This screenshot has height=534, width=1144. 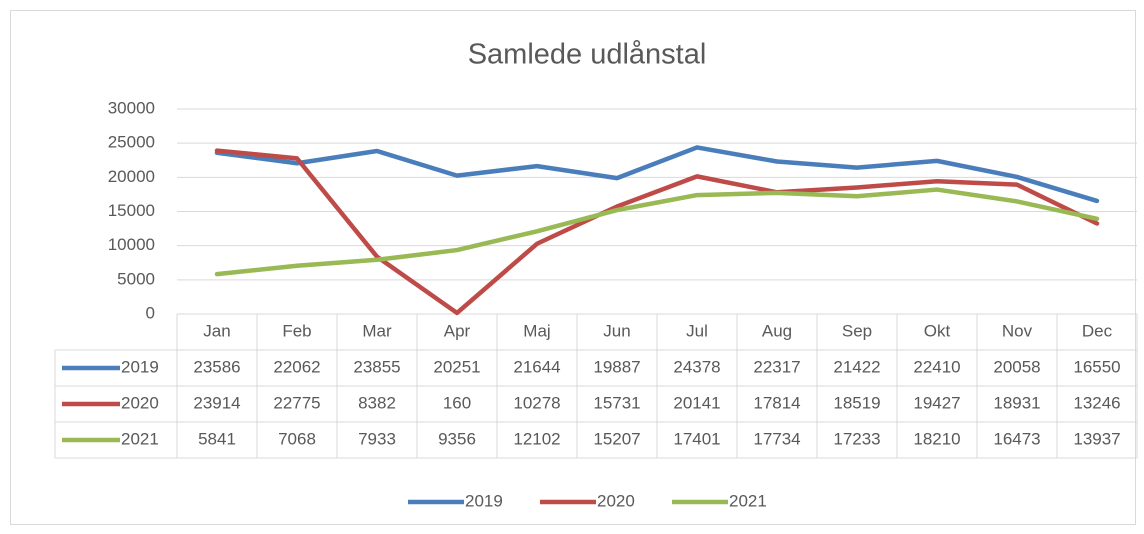 What do you see at coordinates (1017, 330) in the screenshot?
I see `x-tick-label: Nov` at bounding box center [1017, 330].